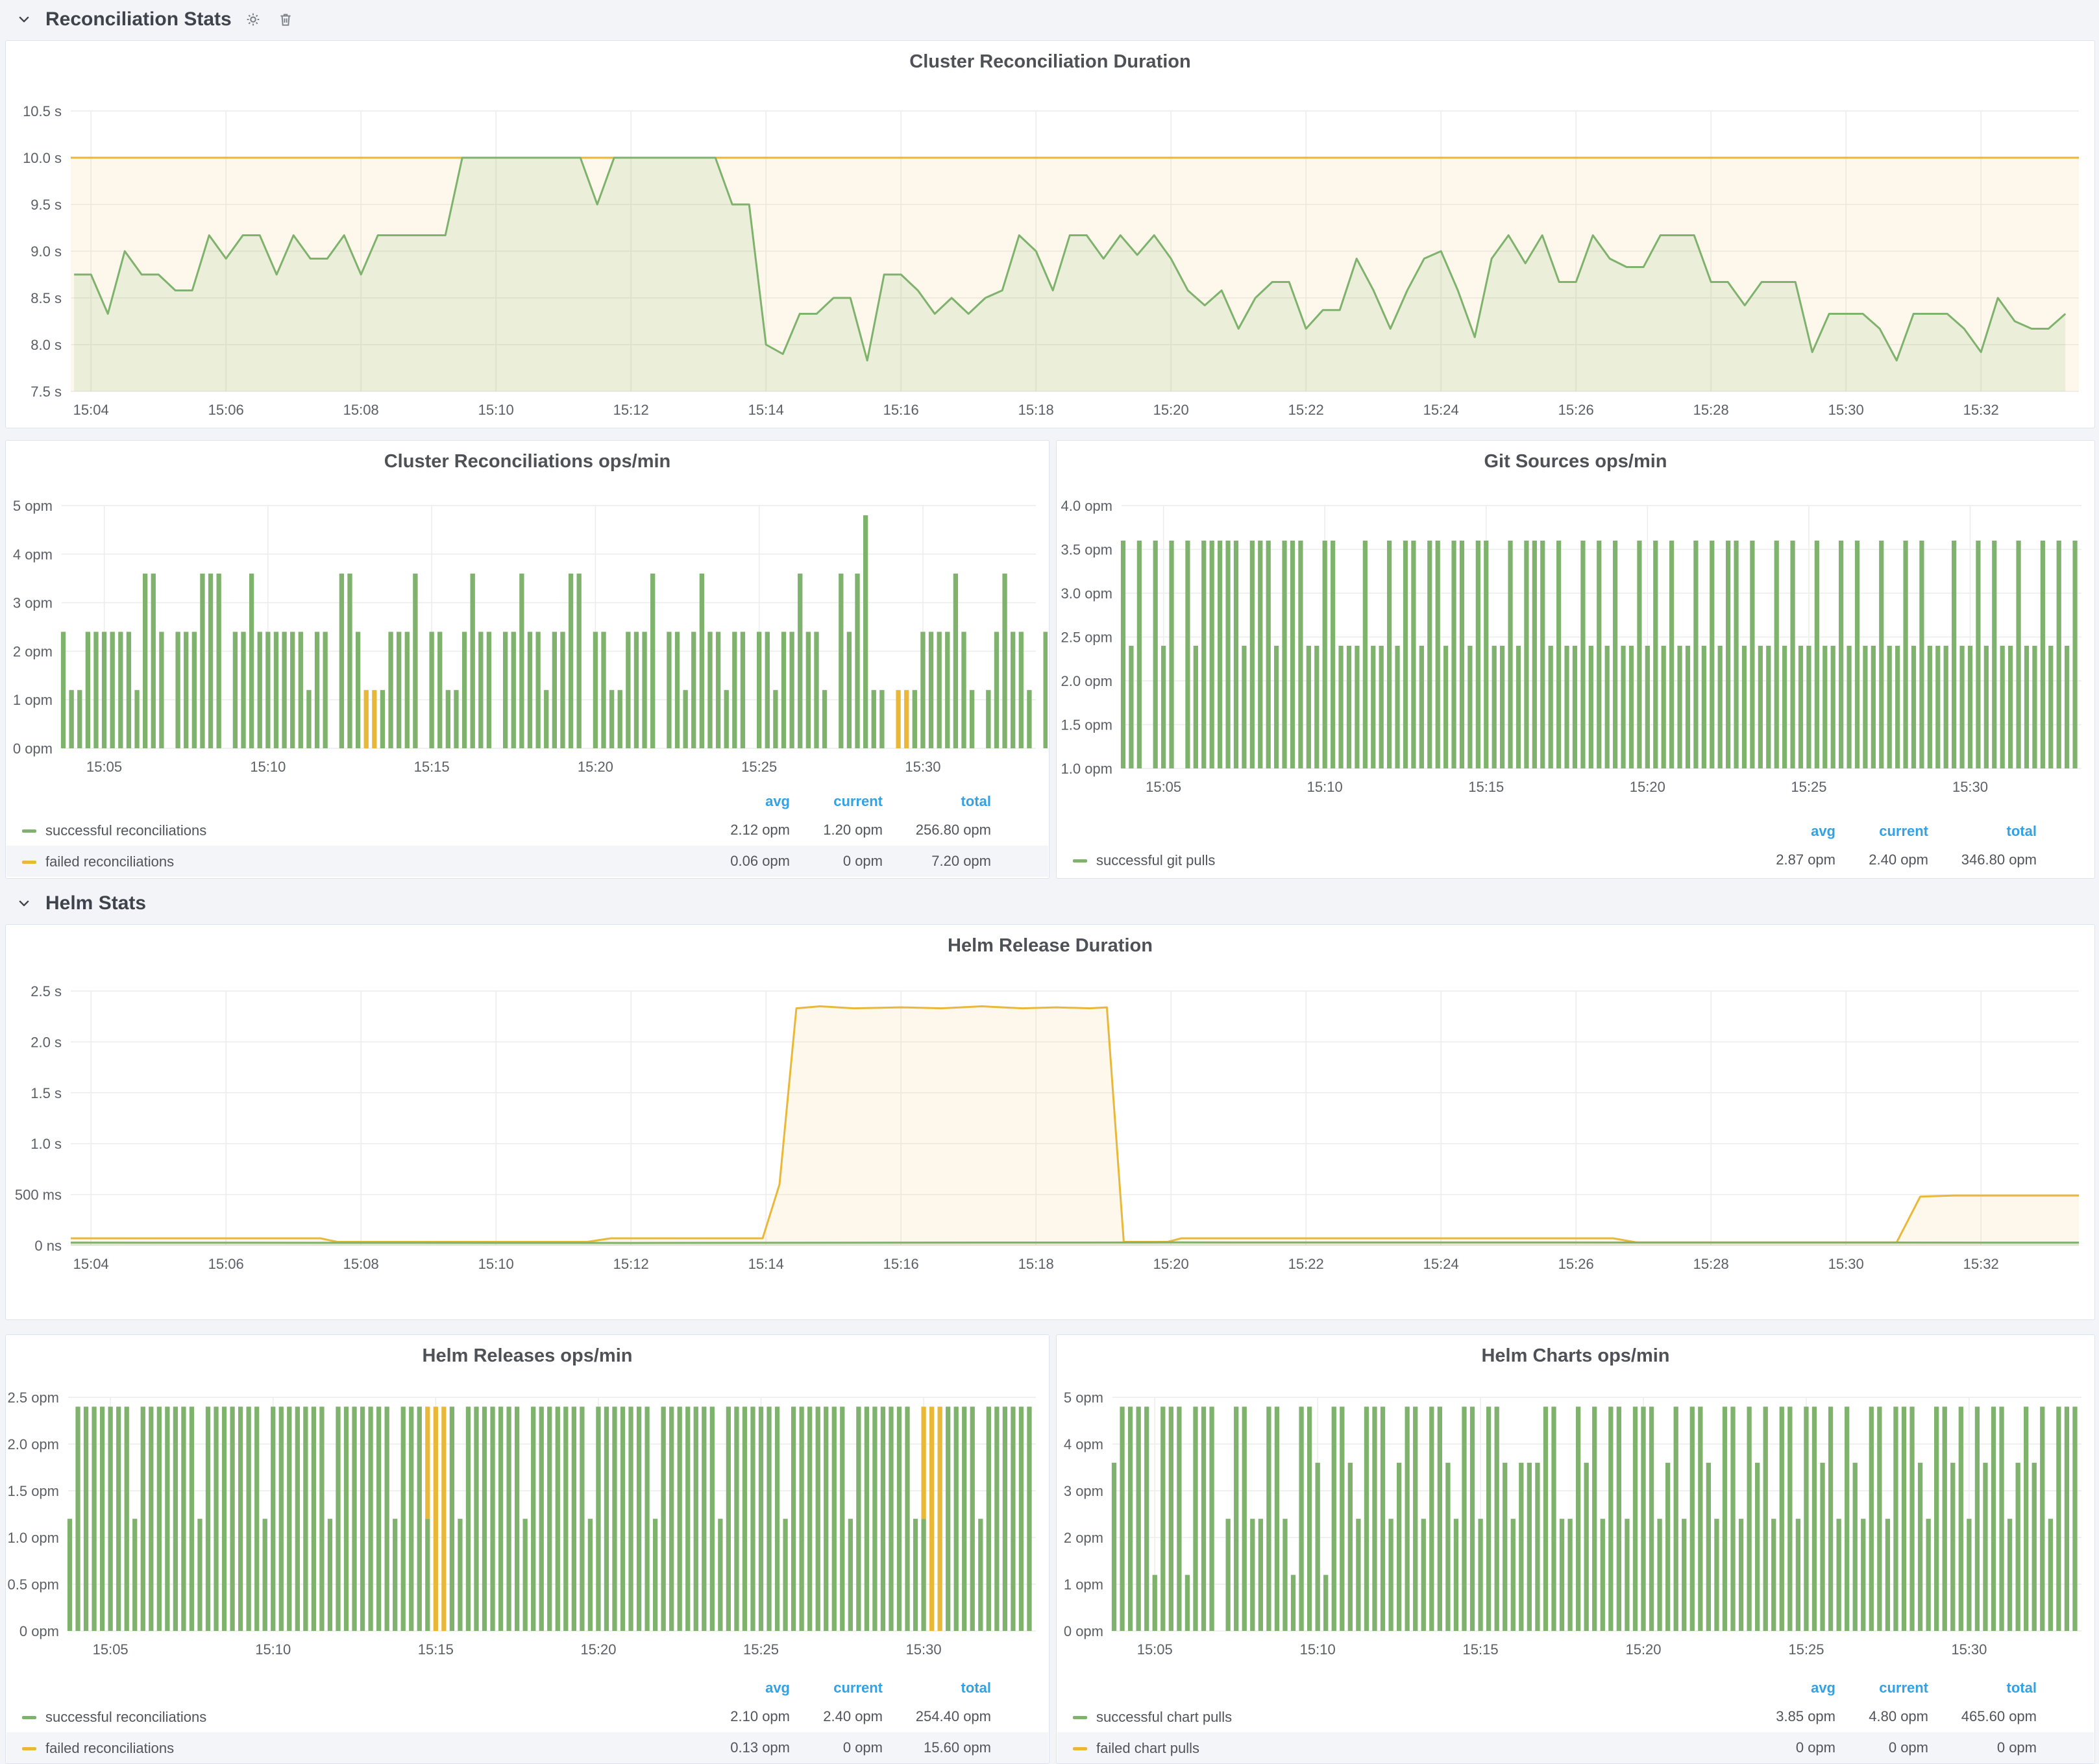  Describe the element at coordinates (1050, 945) in the screenshot. I see `panel-title: Helm Release Duration` at that location.